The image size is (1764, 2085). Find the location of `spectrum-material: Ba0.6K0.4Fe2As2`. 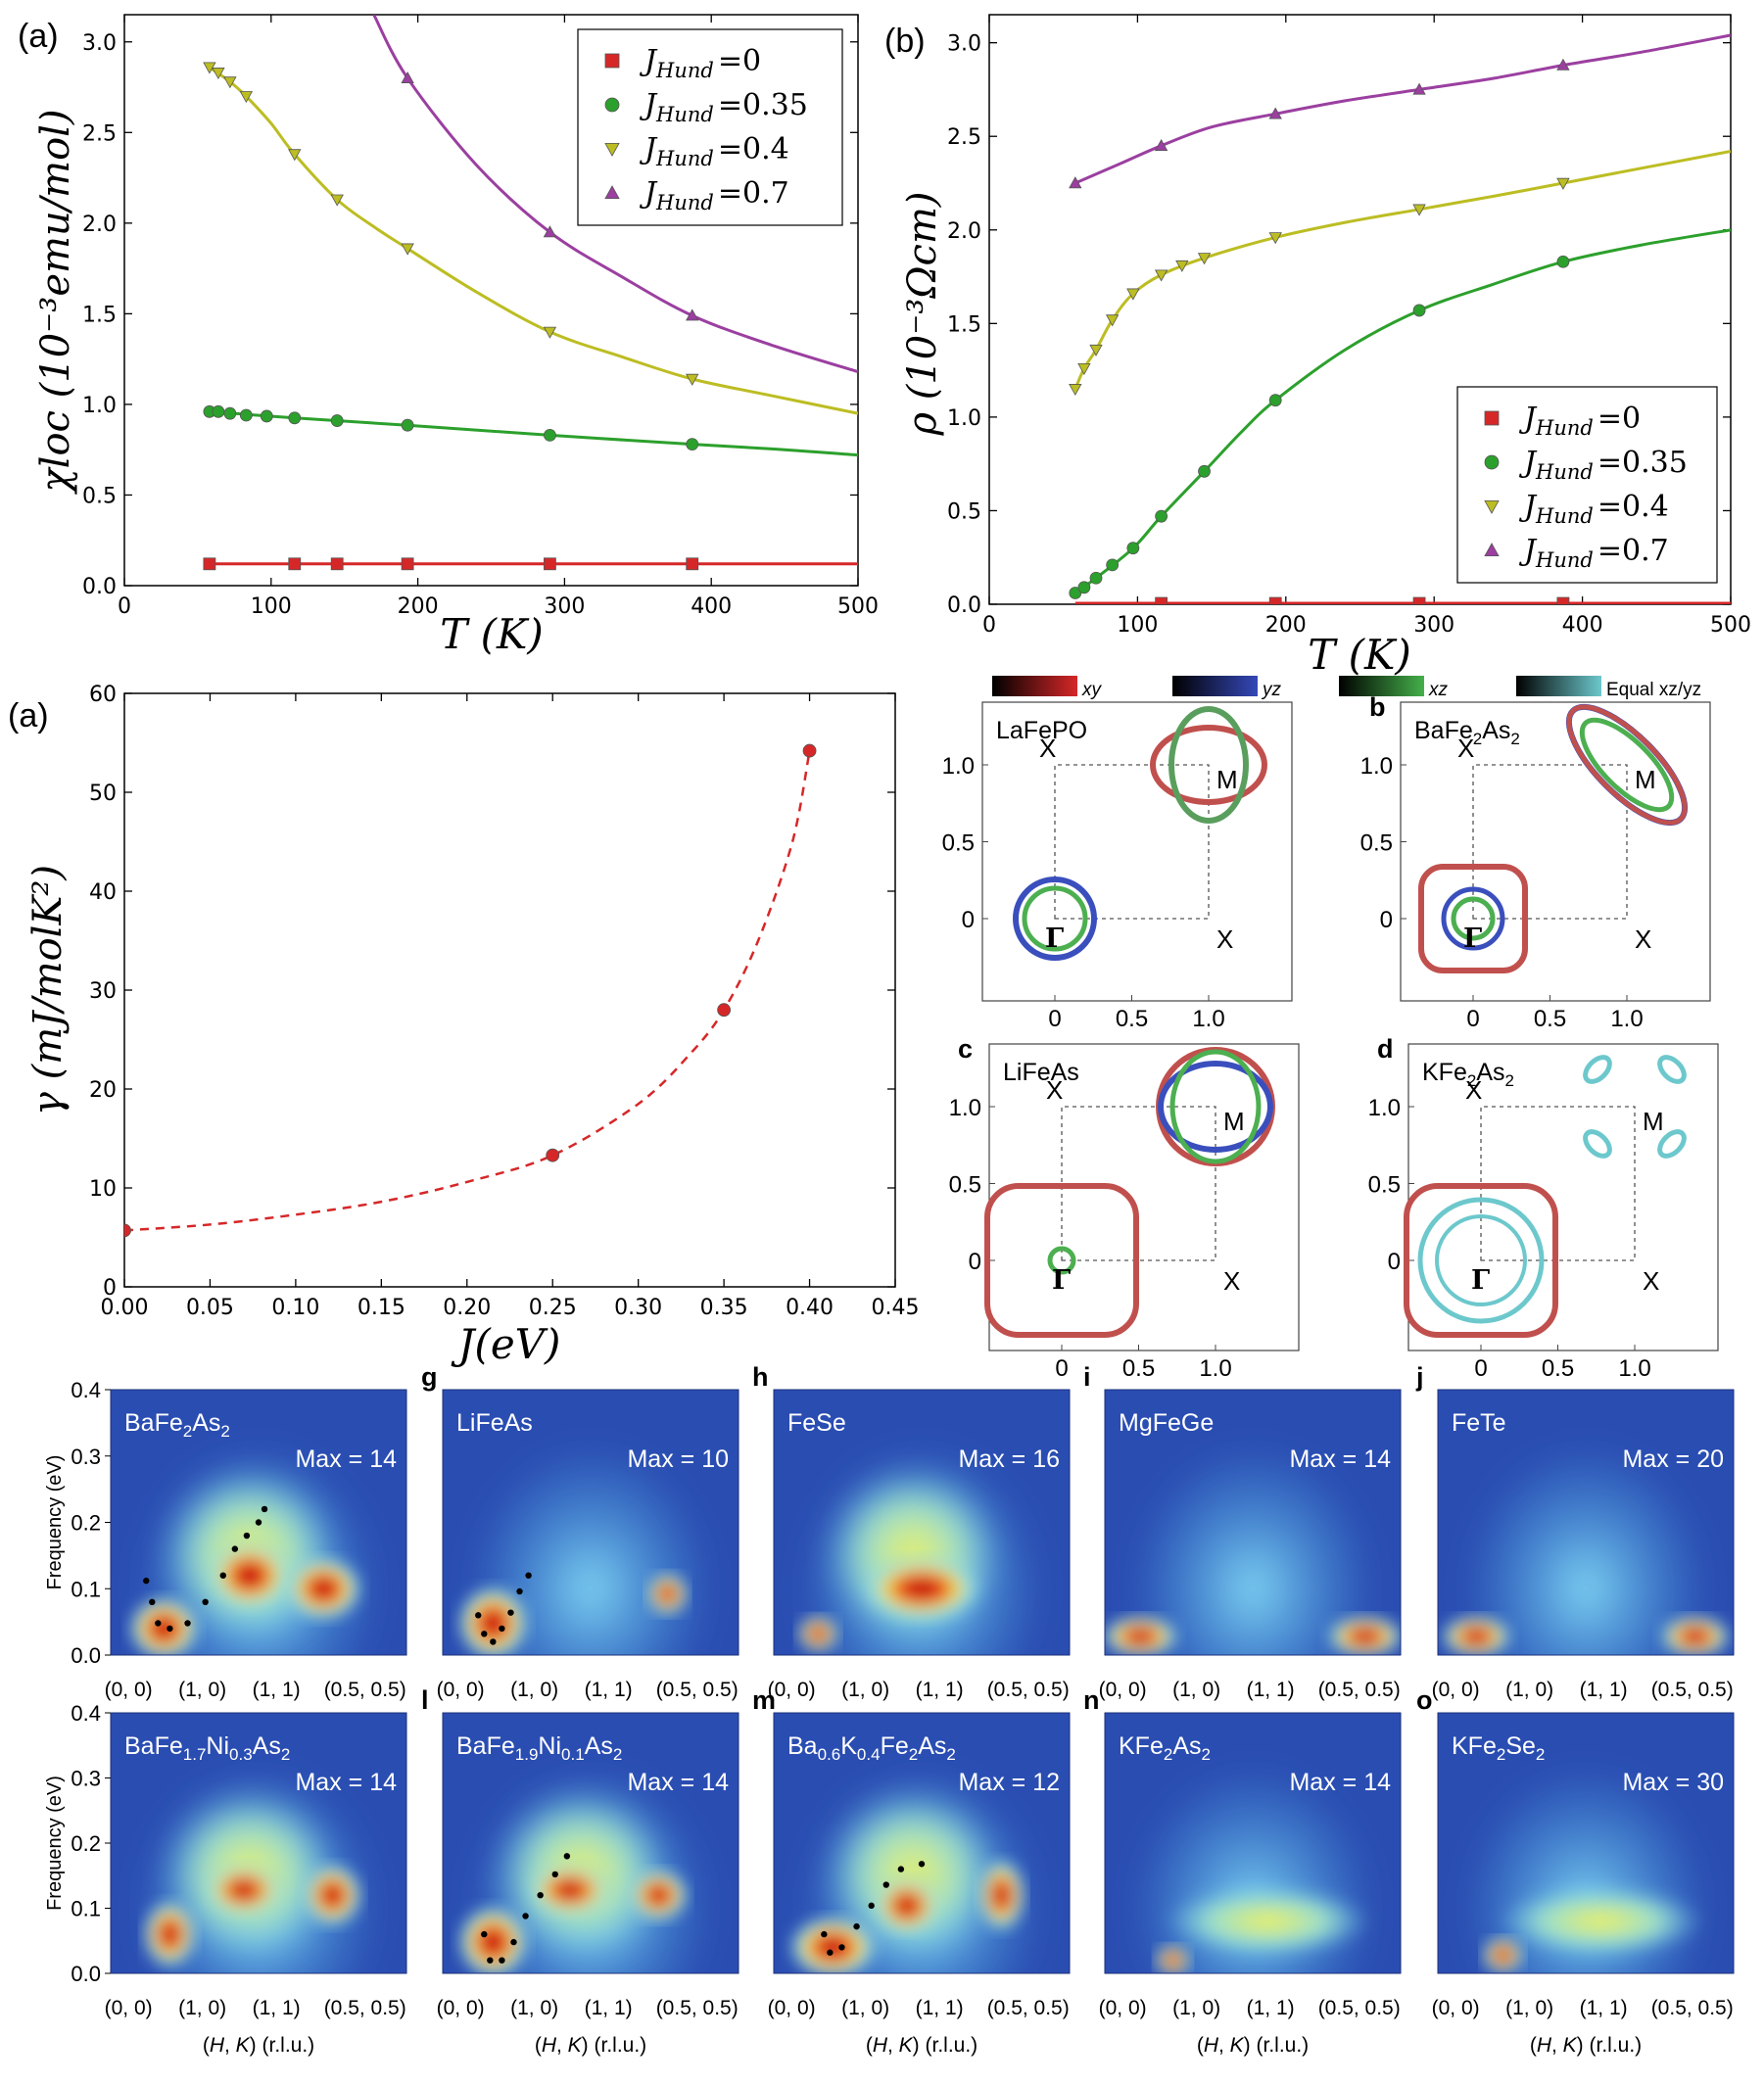

spectrum-material: Ba0.6K0.4Fe2As2 is located at coordinates (871, 1748).